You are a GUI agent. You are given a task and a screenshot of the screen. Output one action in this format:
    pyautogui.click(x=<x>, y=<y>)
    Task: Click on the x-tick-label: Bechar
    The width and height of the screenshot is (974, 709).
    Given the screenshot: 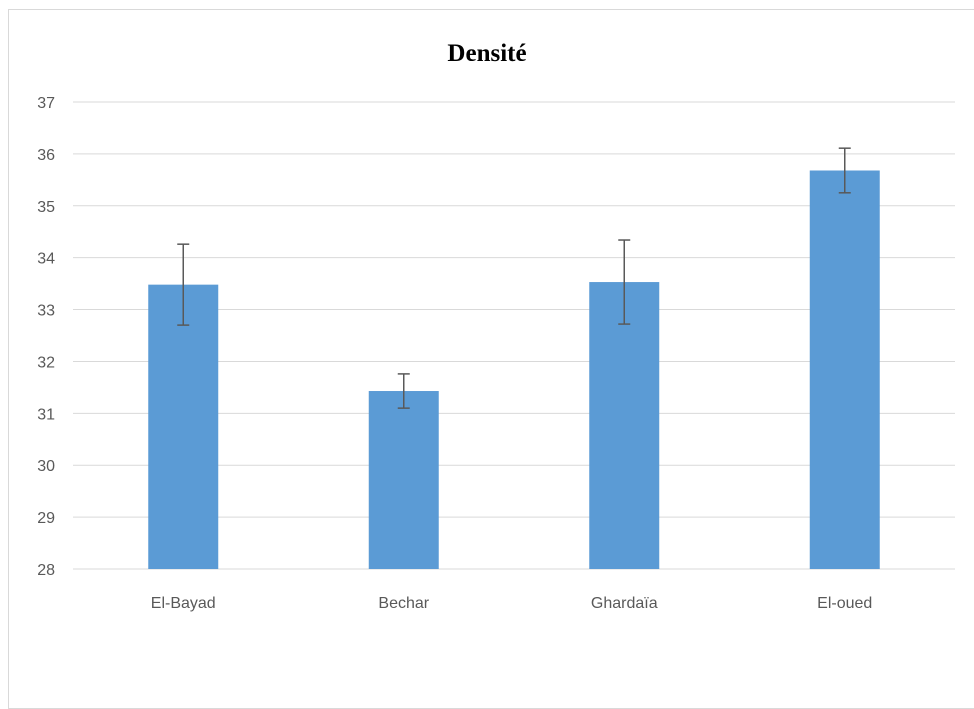 What is the action you would take?
    pyautogui.click(x=403, y=603)
    